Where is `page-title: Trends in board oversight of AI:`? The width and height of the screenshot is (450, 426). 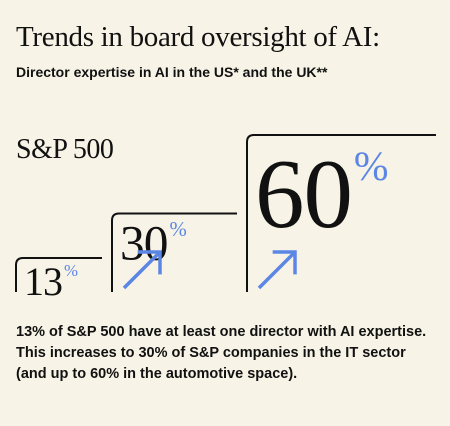
page-title: Trends in board oversight of AI: is located at coordinates (198, 37).